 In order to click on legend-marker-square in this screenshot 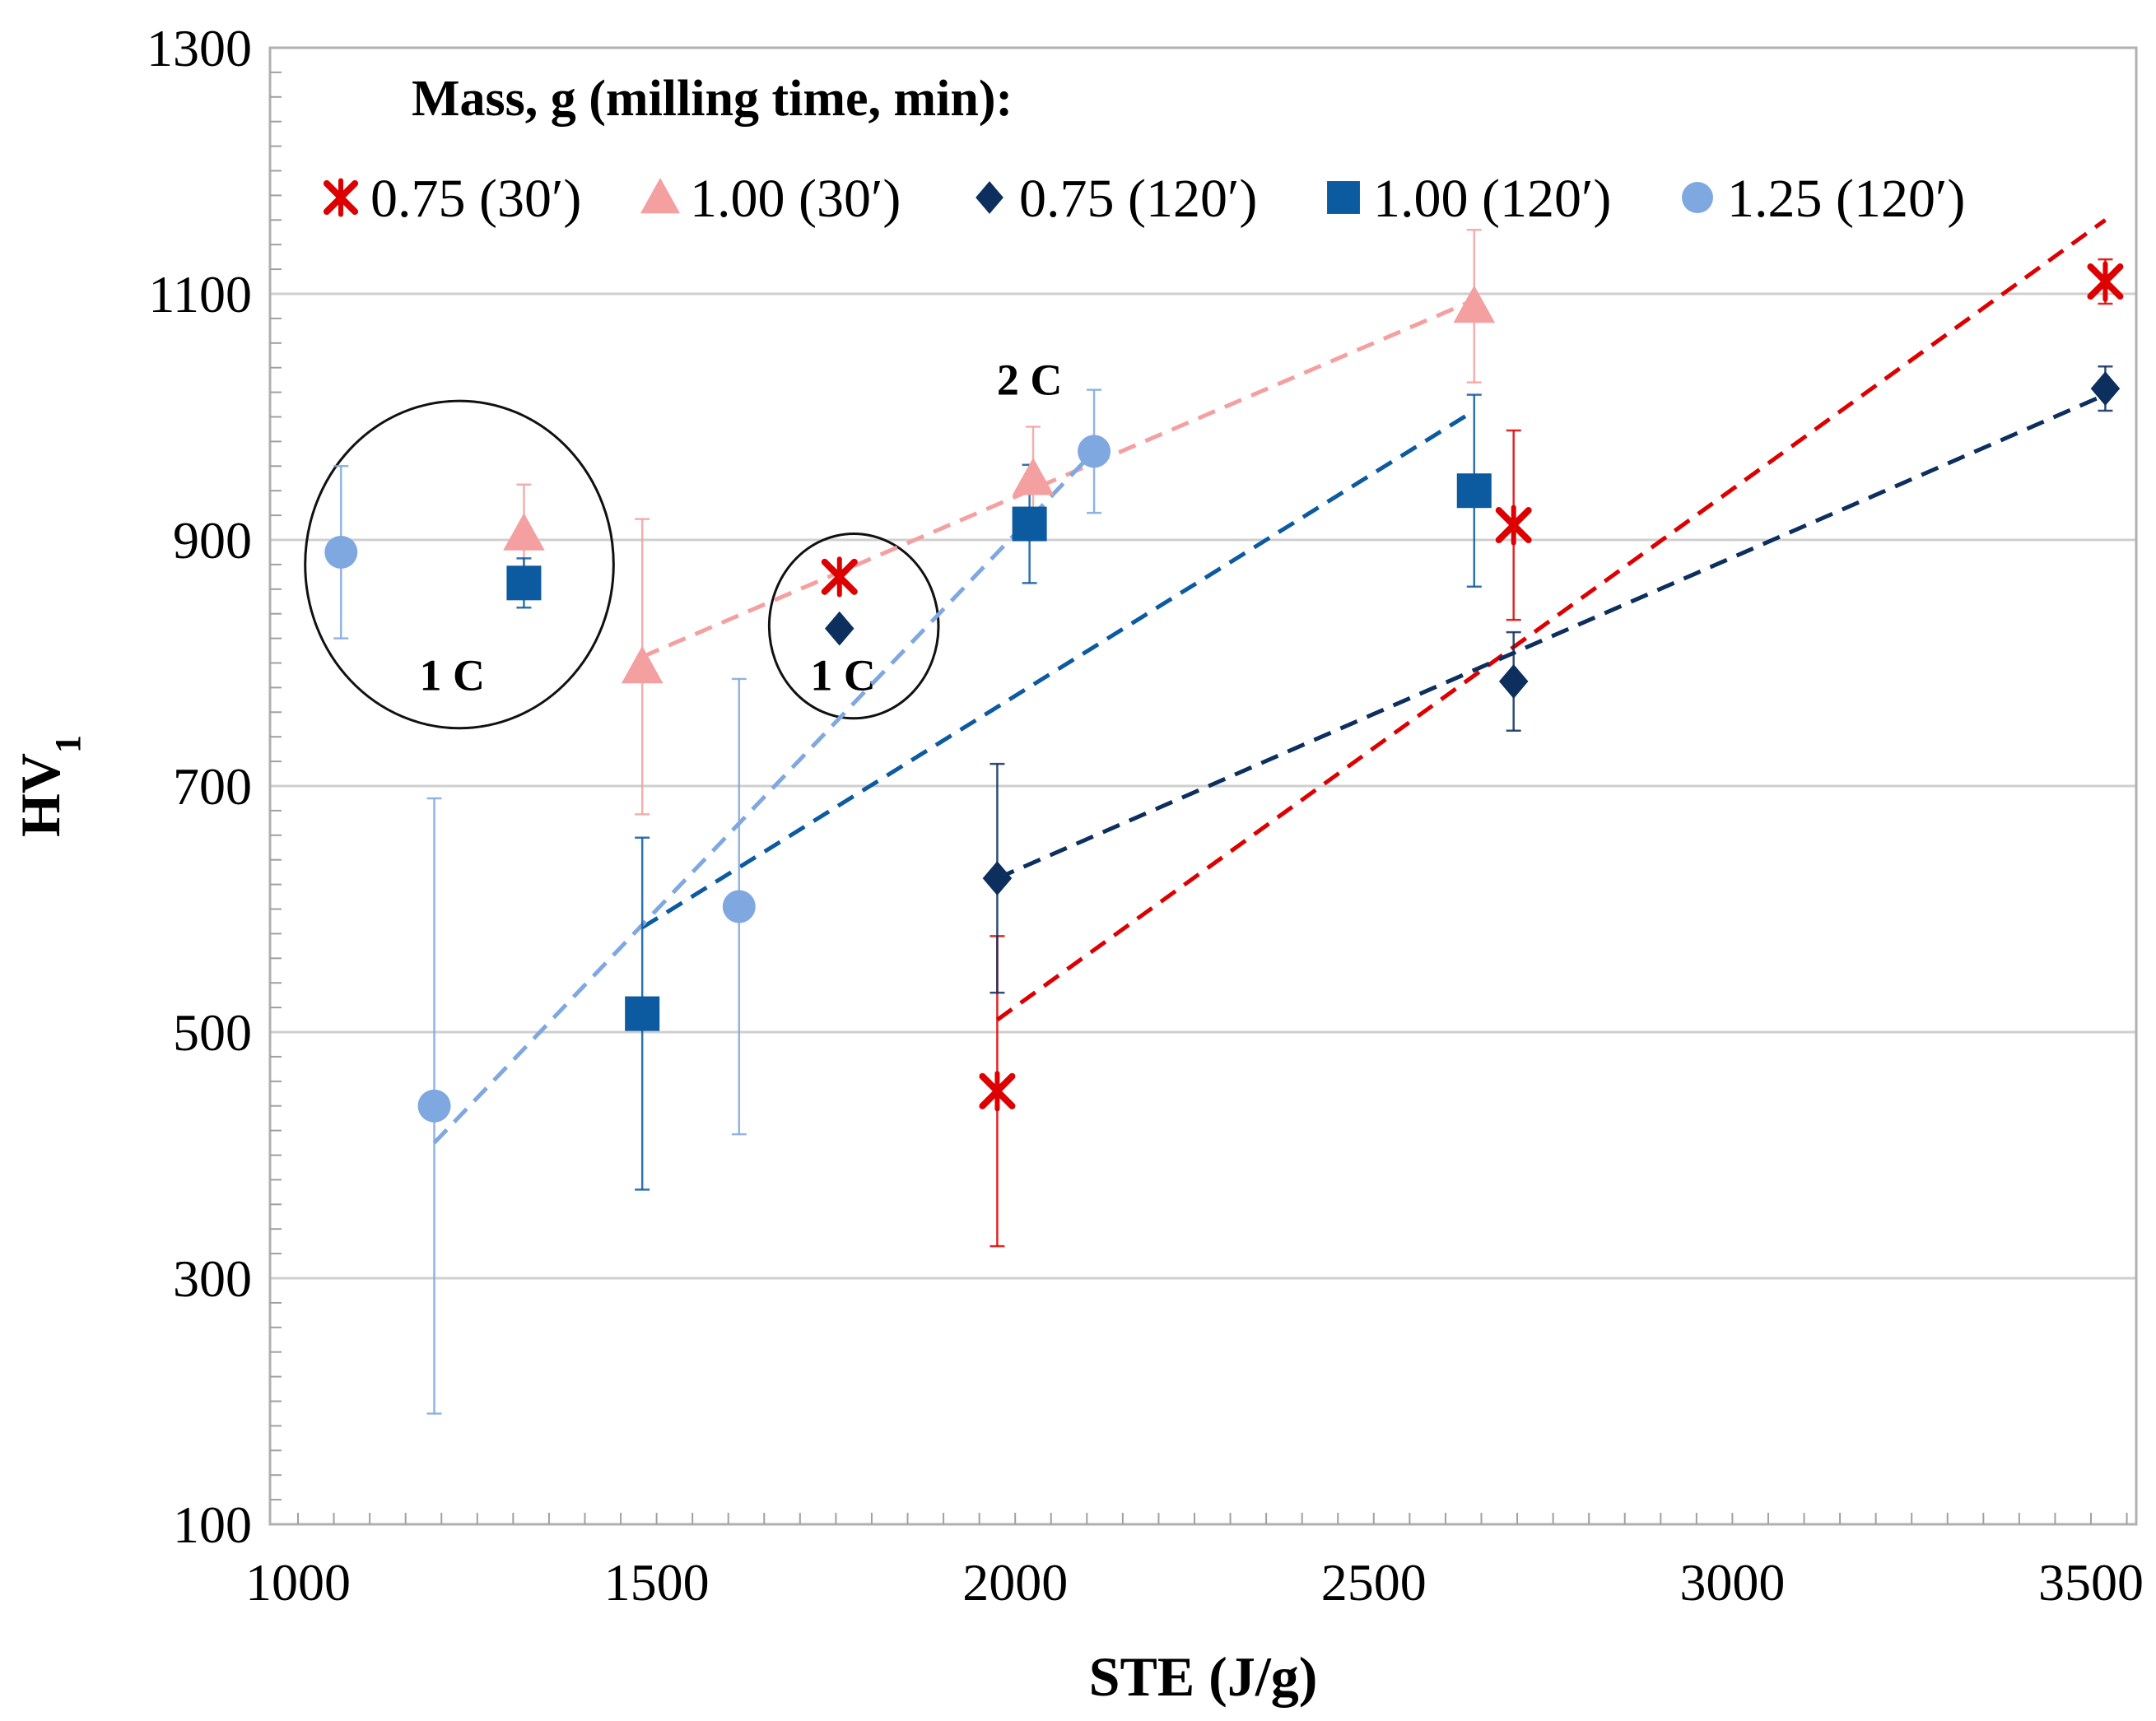, I will do `click(1343, 197)`.